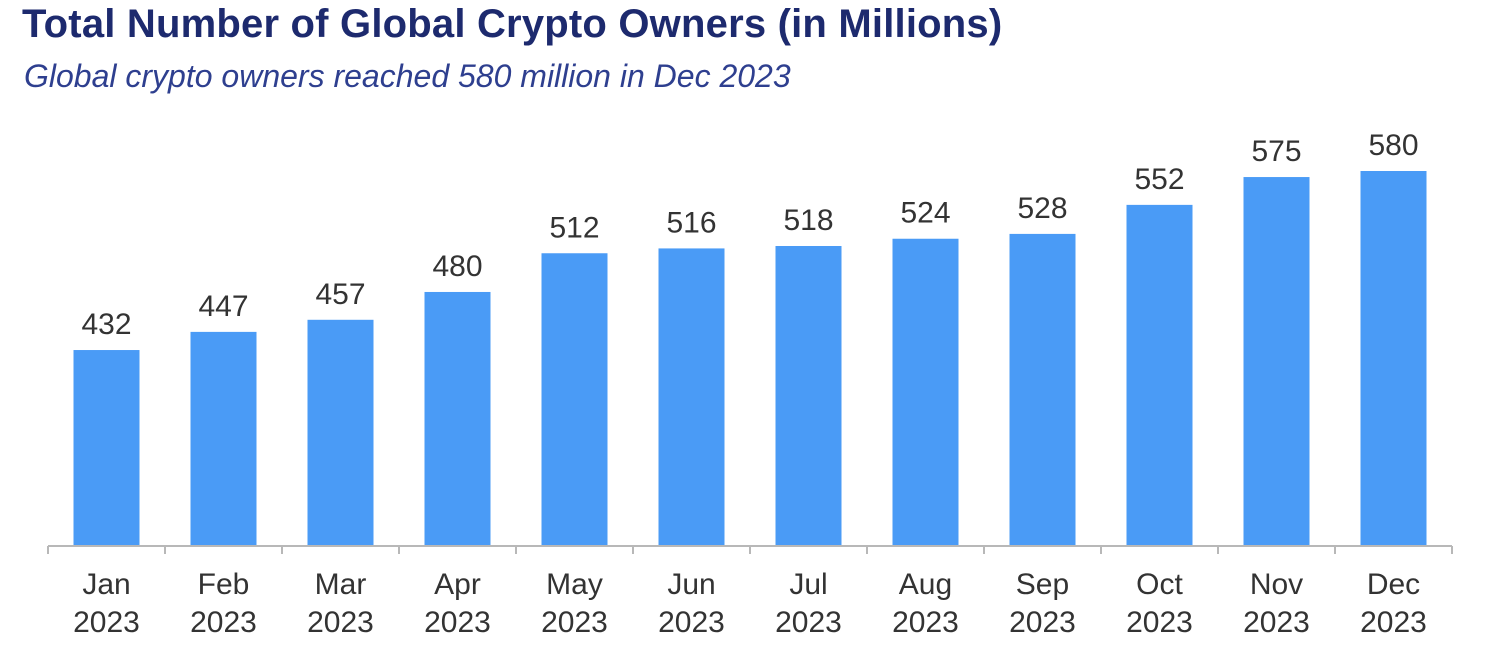  What do you see at coordinates (808, 584) in the screenshot?
I see `x-tick-label-month: Jul` at bounding box center [808, 584].